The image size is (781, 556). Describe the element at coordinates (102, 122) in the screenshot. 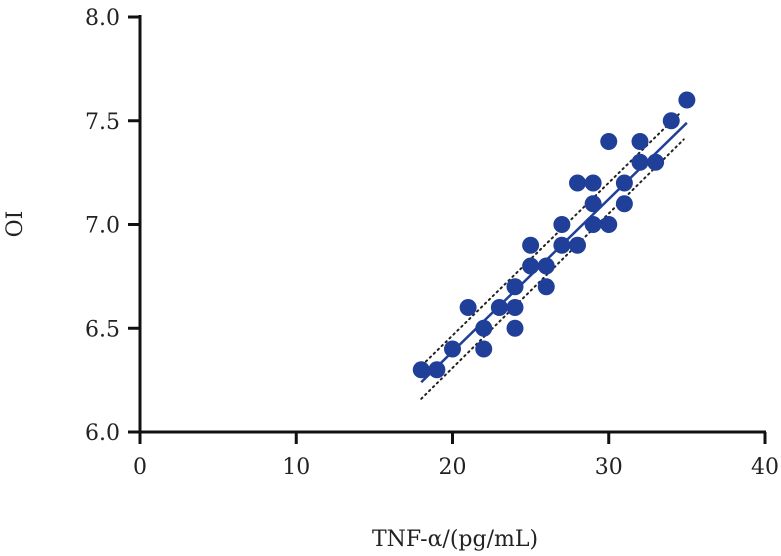

I see `y-tick-label: 7.5` at that location.